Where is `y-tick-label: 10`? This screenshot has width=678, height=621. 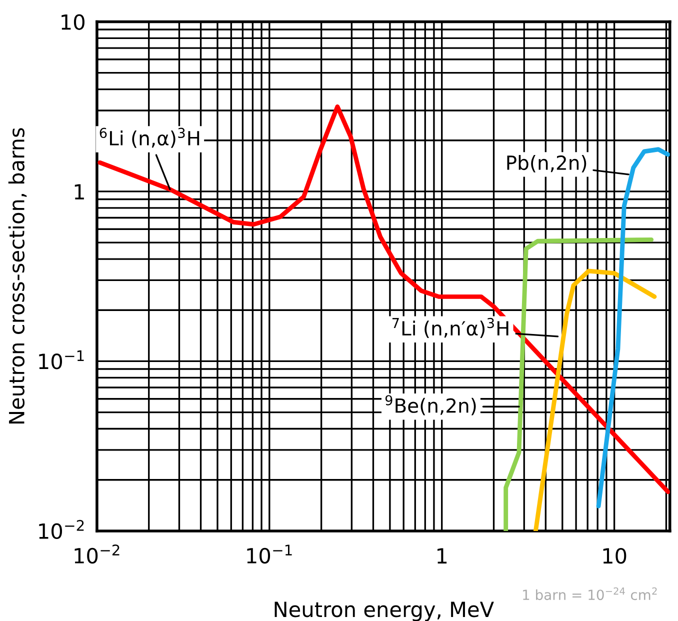
y-tick-label: 10 is located at coordinates (73, 22).